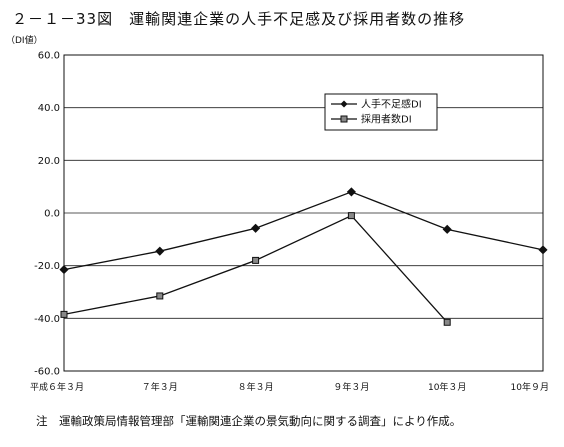 The height and width of the screenshot is (447, 564). I want to click on legend-box, so click(381, 112).